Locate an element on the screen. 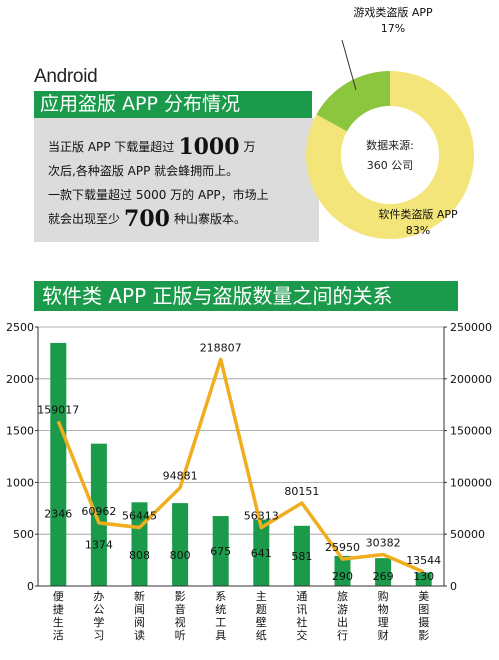 This screenshot has width=499, height=660. donut-source-value: 360 公司 is located at coordinates (390, 165).